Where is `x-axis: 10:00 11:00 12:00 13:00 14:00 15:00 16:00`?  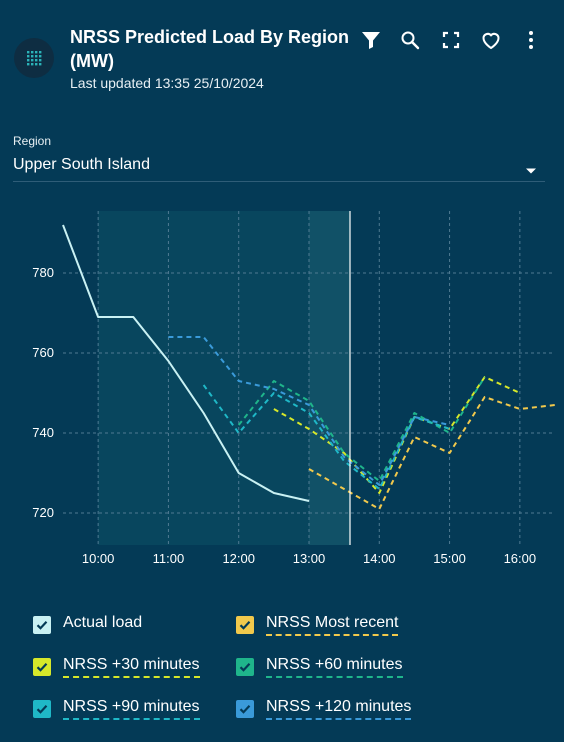
x-axis: 10:00 11:00 12:00 13:00 14:00 15:00 16:00 is located at coordinates (309, 558).